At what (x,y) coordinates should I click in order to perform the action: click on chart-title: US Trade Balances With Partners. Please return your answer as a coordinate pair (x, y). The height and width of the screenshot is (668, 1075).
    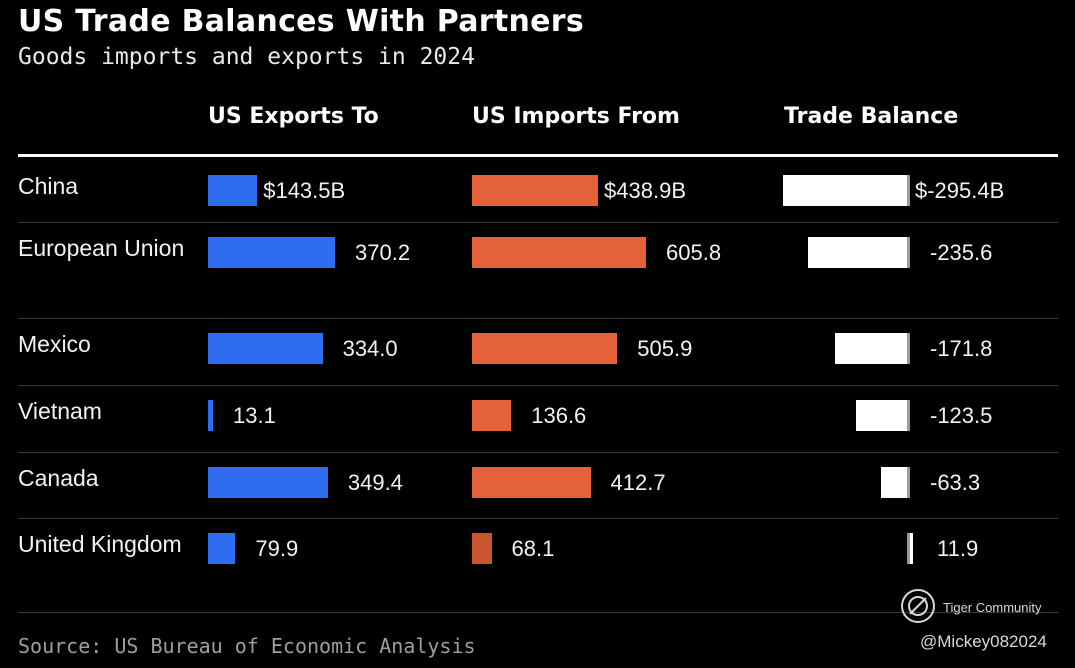
    Looking at the image, I should click on (301, 21).